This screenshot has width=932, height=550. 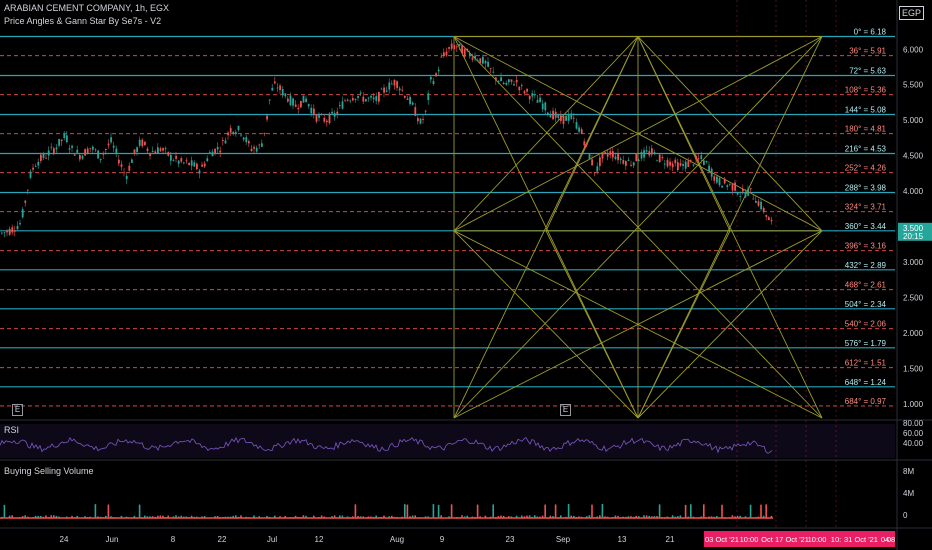 I want to click on indicator-name: Price Angles & Gann Star By Se7s - V2, so click(x=83, y=21).